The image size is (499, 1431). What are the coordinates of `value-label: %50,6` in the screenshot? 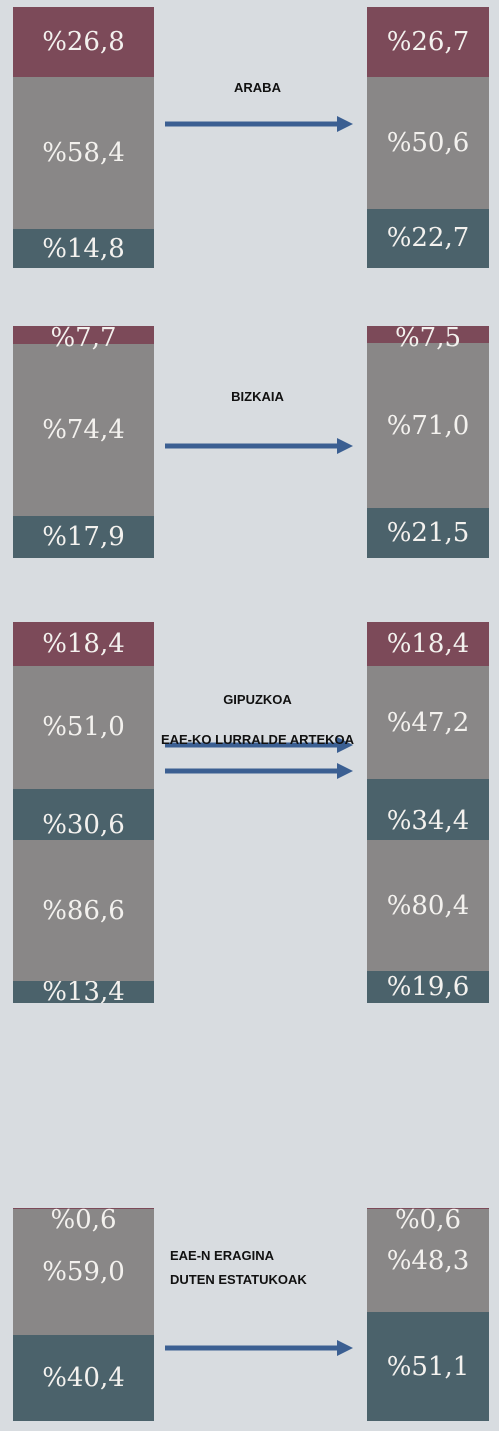 It's located at (428, 142).